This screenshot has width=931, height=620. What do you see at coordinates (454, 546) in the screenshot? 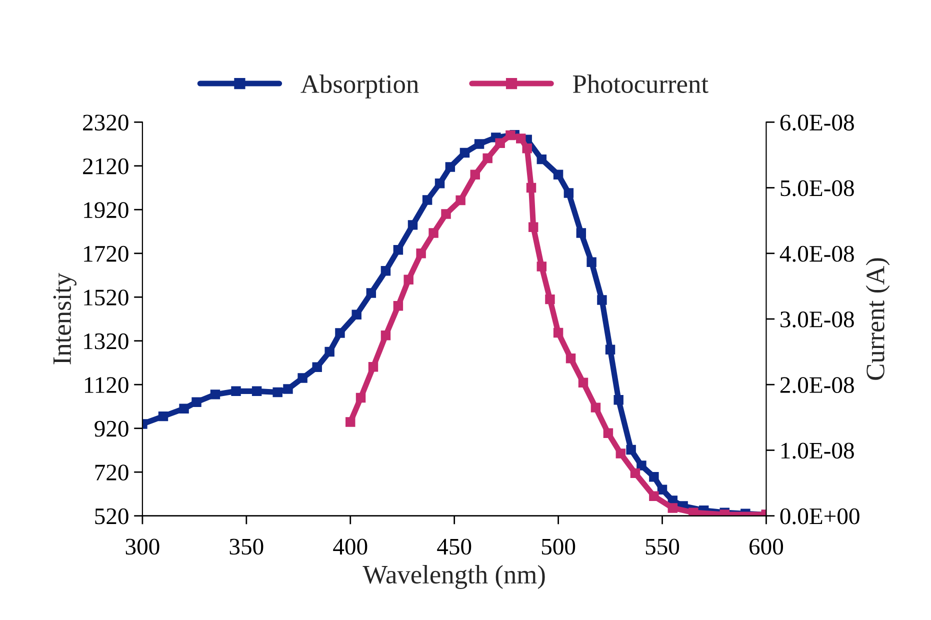
I see `x-tick-label: 450` at bounding box center [454, 546].